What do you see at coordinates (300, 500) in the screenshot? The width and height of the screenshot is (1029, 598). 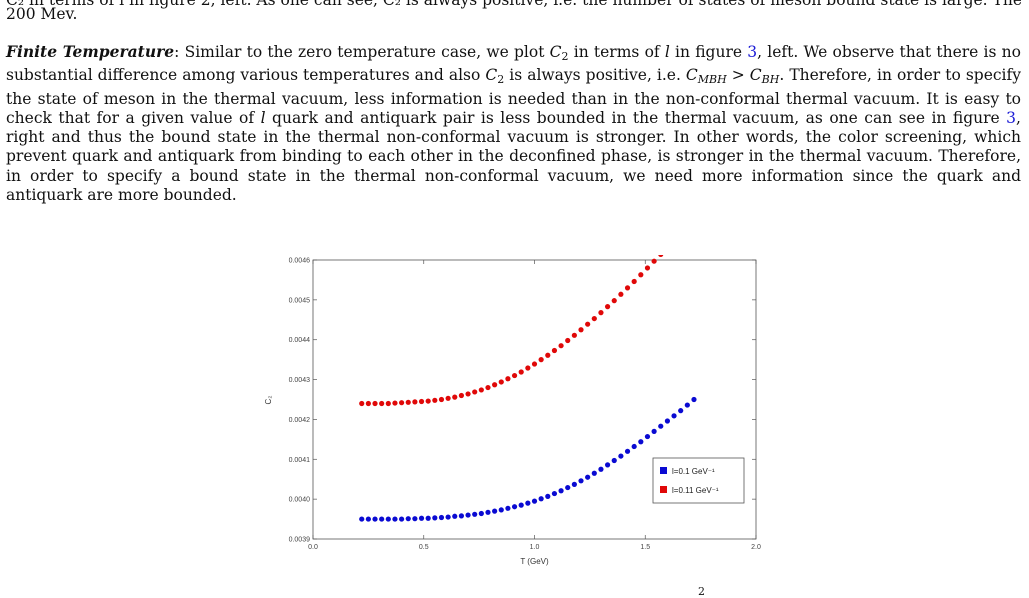 I see `y-tick-label-1: 0.0040` at bounding box center [300, 500].